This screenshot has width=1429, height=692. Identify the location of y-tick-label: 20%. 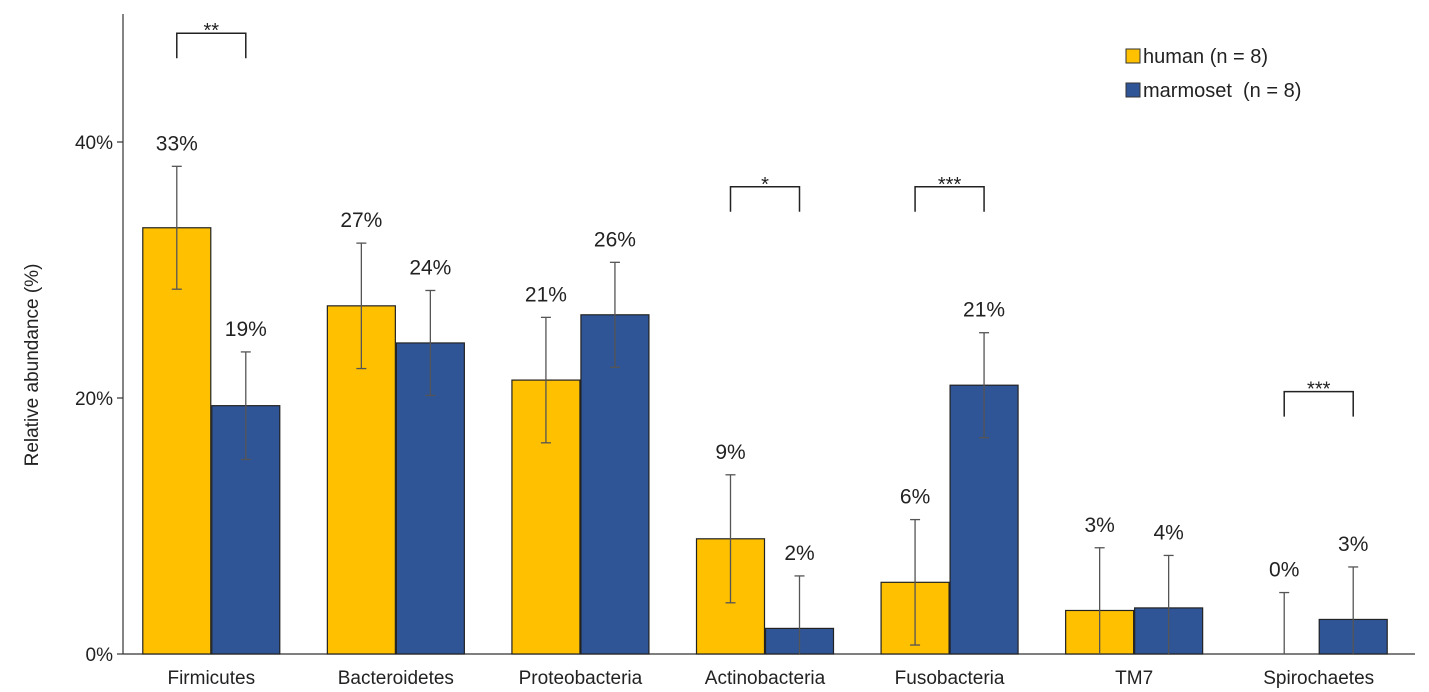
(94, 399).